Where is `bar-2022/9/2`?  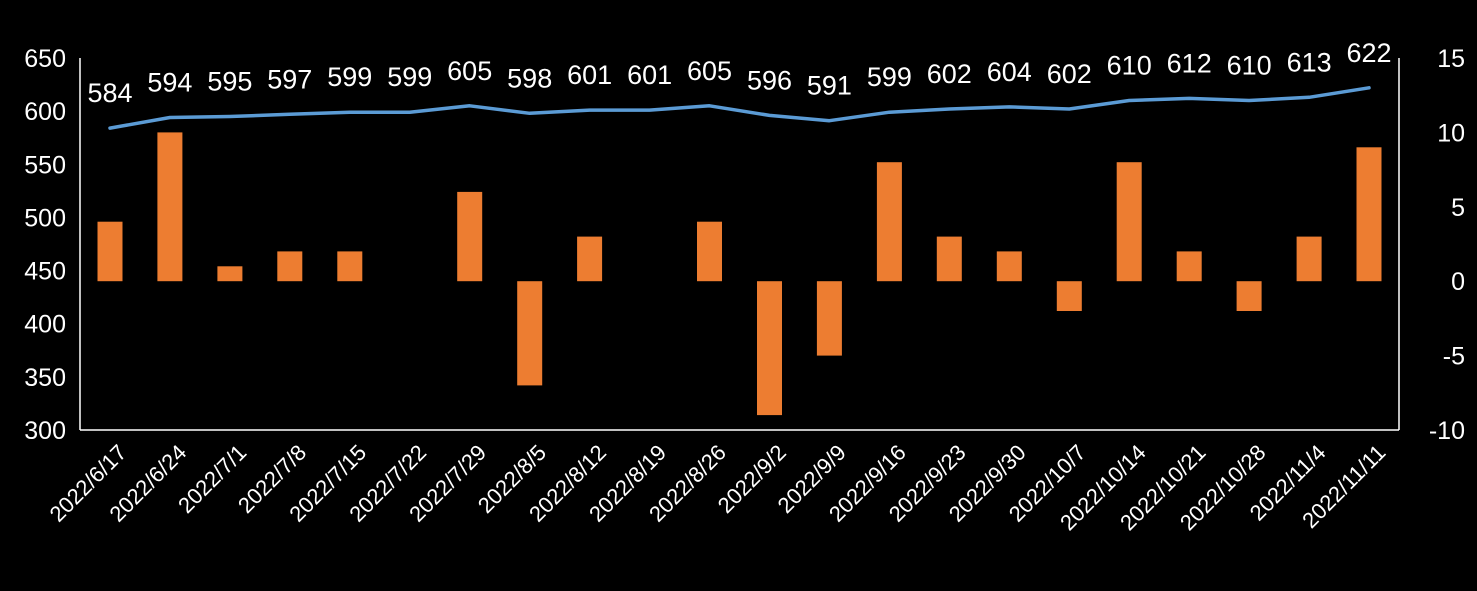 bar-2022/9/2 is located at coordinates (769, 348).